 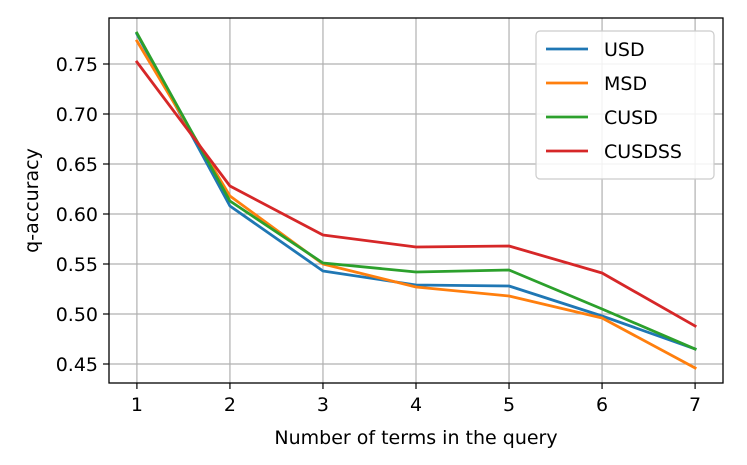 What do you see at coordinates (77, 65) in the screenshot?
I see `y-tick-label: 0.75` at bounding box center [77, 65].